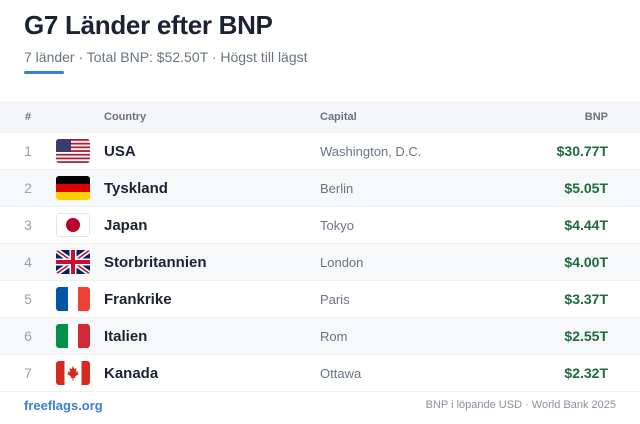  I want to click on capital: Tokyo, so click(408, 225).